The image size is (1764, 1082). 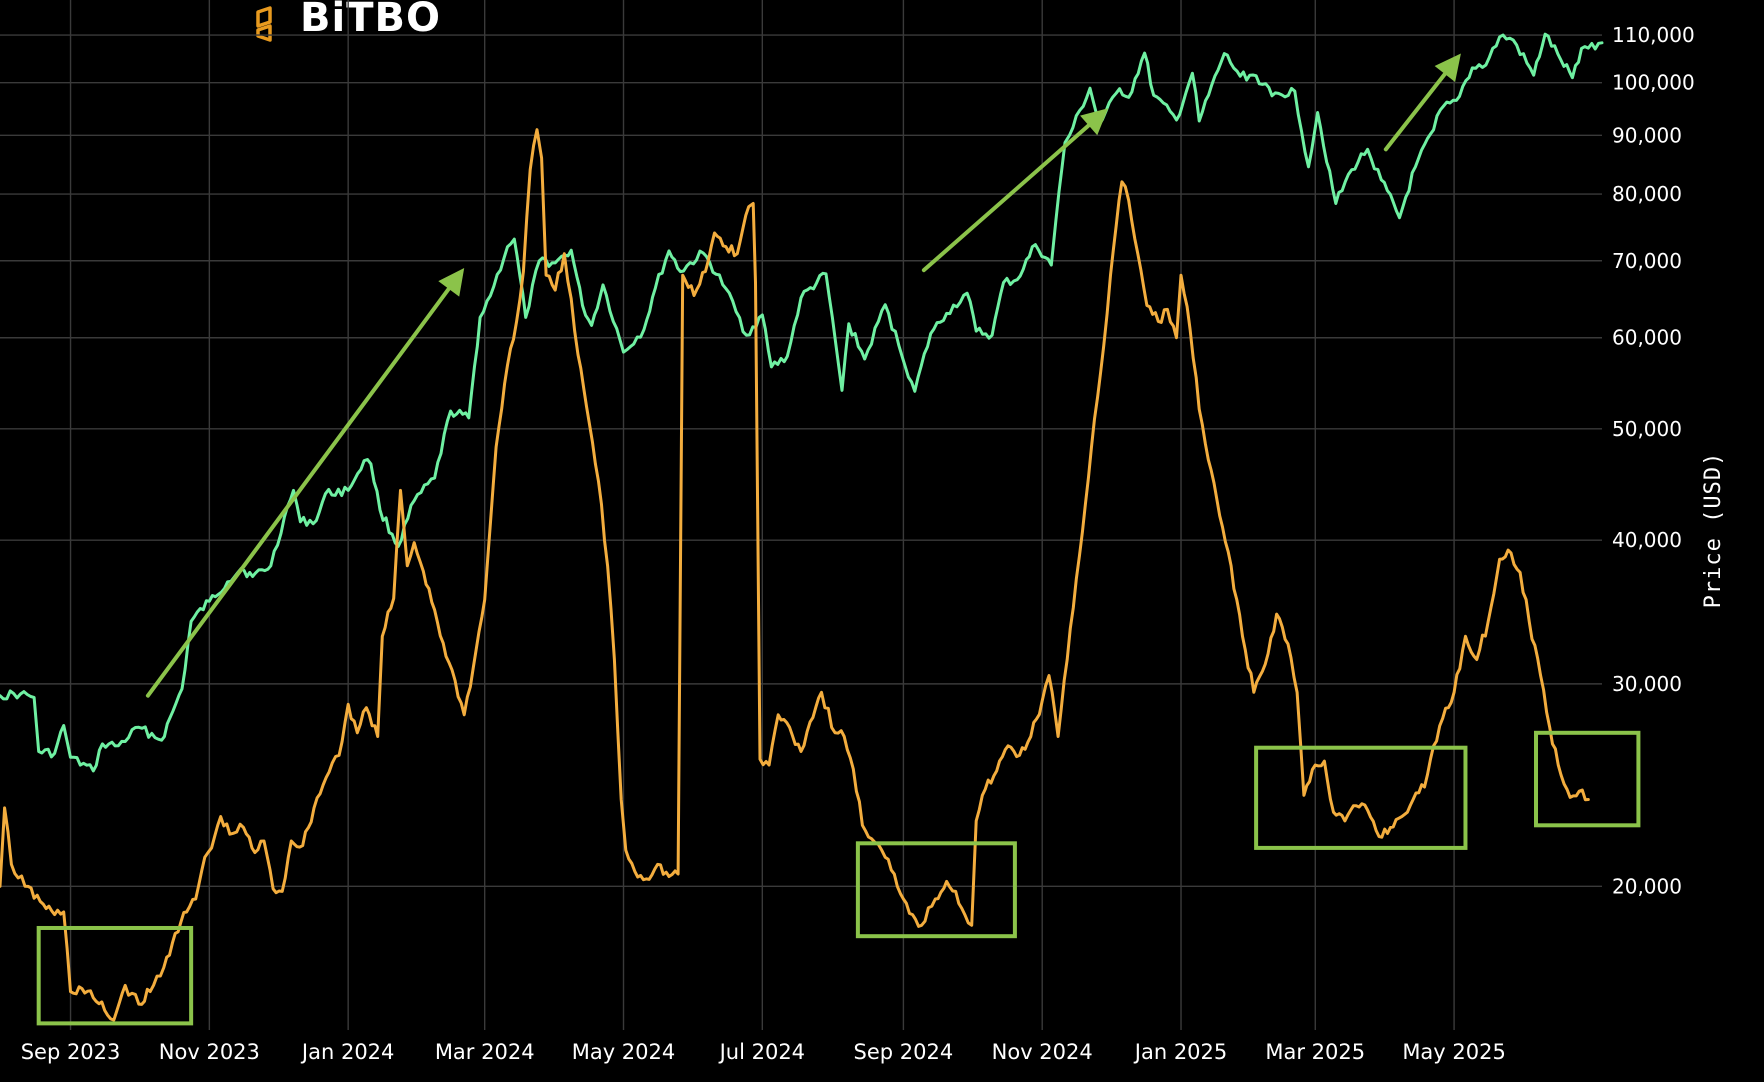 I want to click on y-tick-label: 70,000, so click(x=1647, y=261).